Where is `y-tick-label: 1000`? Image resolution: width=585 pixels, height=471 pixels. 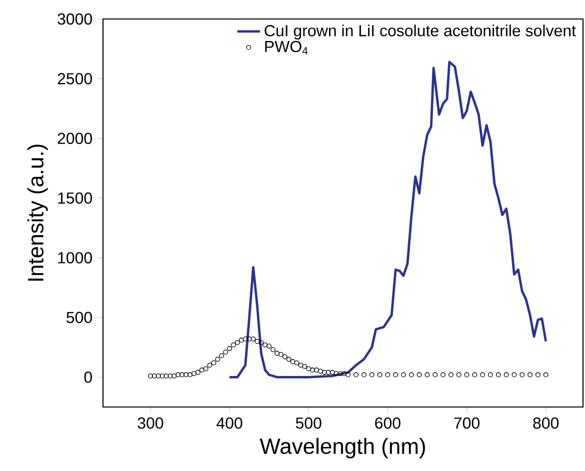 y-tick-label: 1000 is located at coordinates (75, 258).